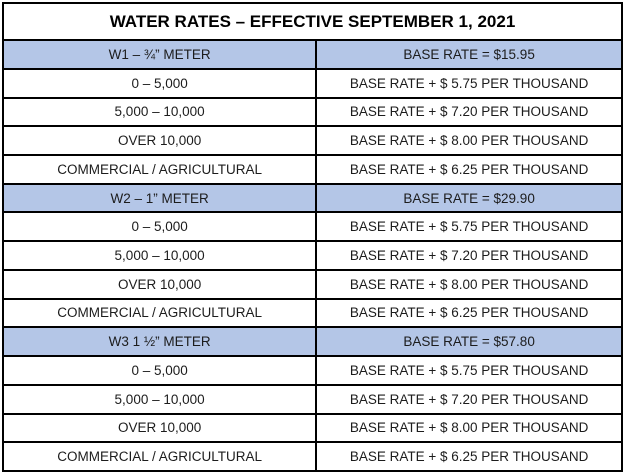  I want to click on section-header-row: W3 1 ½” METER BASE RATE = $57.80, so click(312, 342).